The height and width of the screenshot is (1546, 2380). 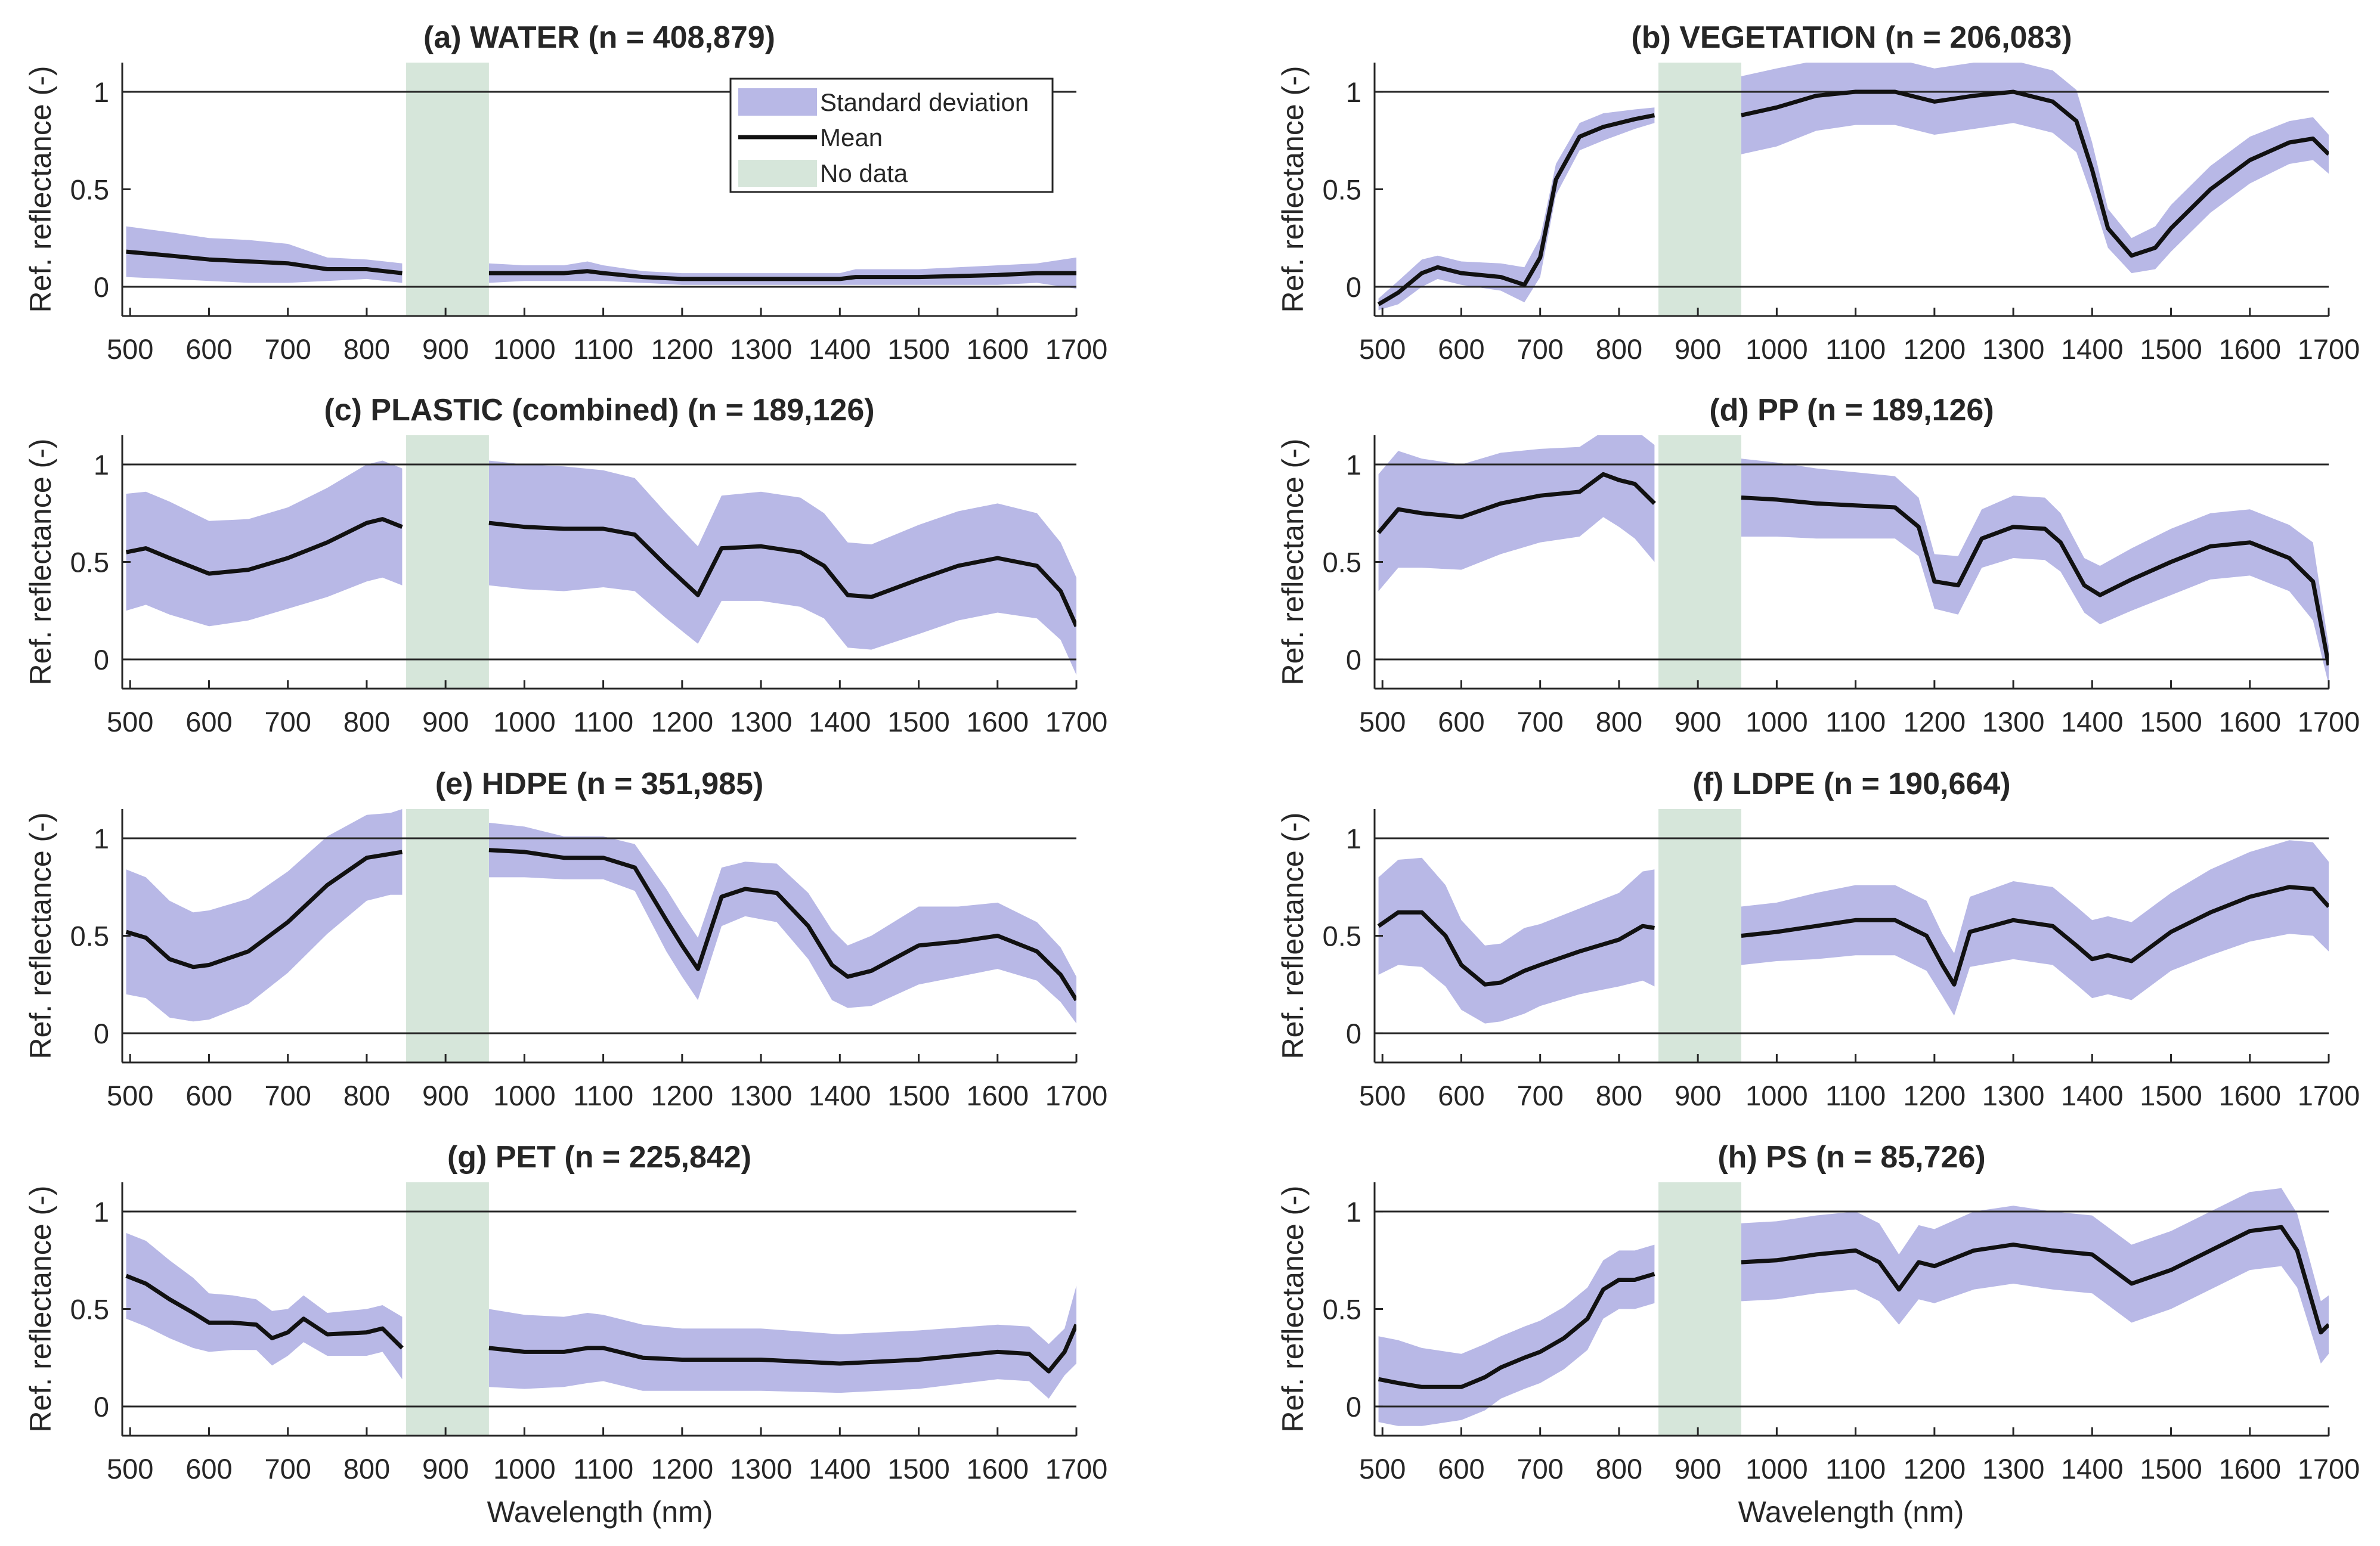 What do you see at coordinates (851, 137) in the screenshot?
I see `legend-mean-label: Mean` at bounding box center [851, 137].